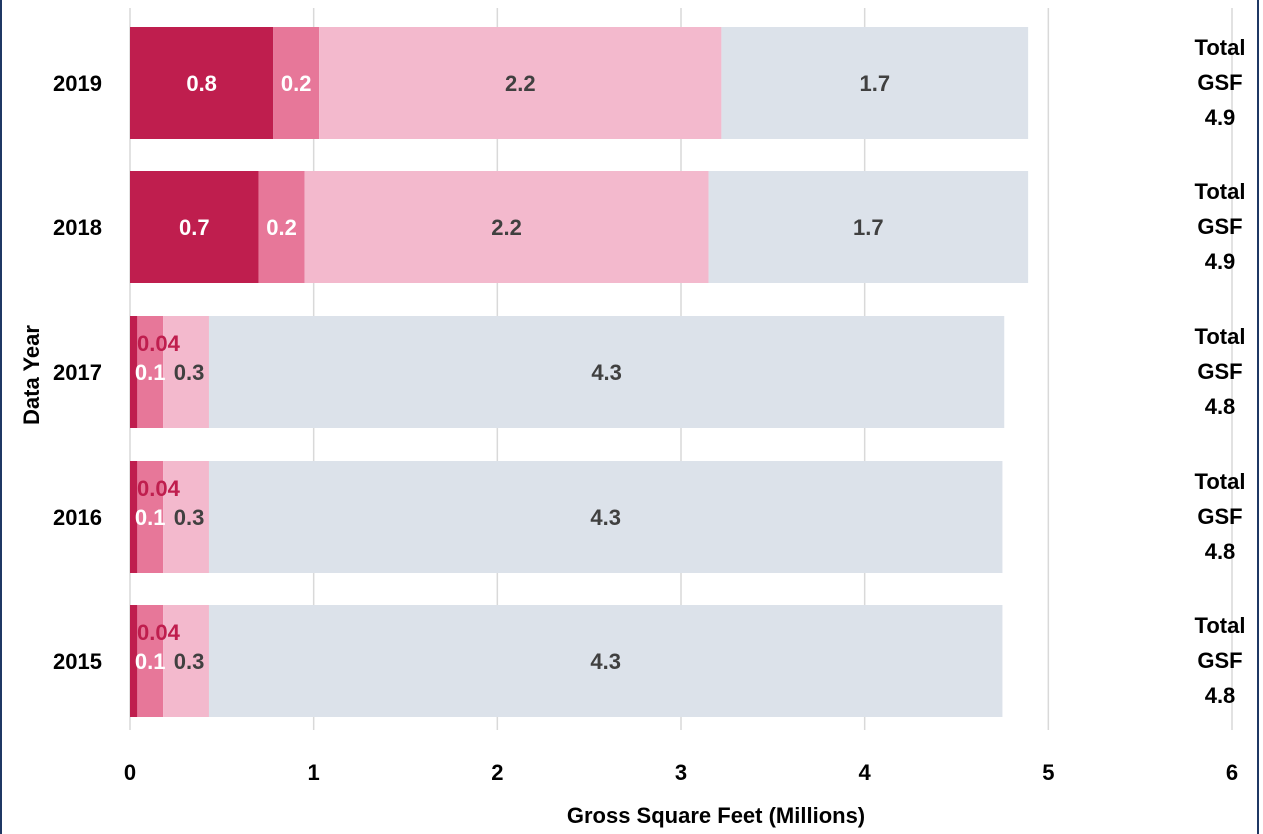 The width and height of the screenshot is (1263, 834). I want to click on x-tick-label: 1, so click(314, 772).